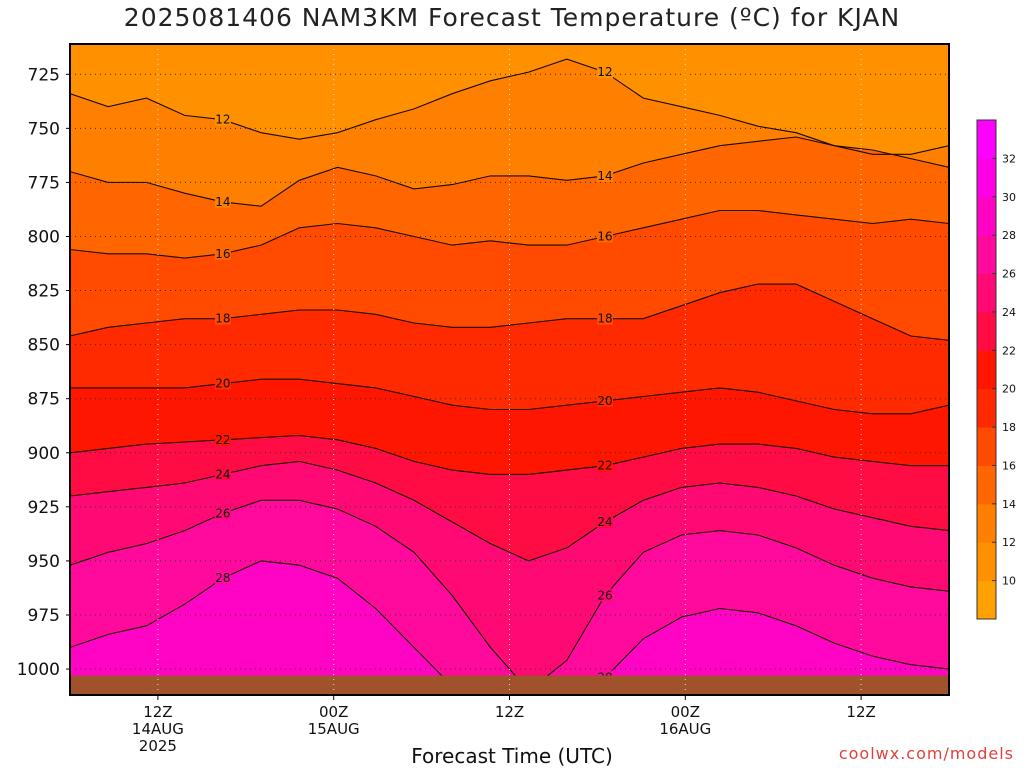  What do you see at coordinates (44, 400) in the screenshot?
I see `y-tick-label-875: 875` at bounding box center [44, 400].